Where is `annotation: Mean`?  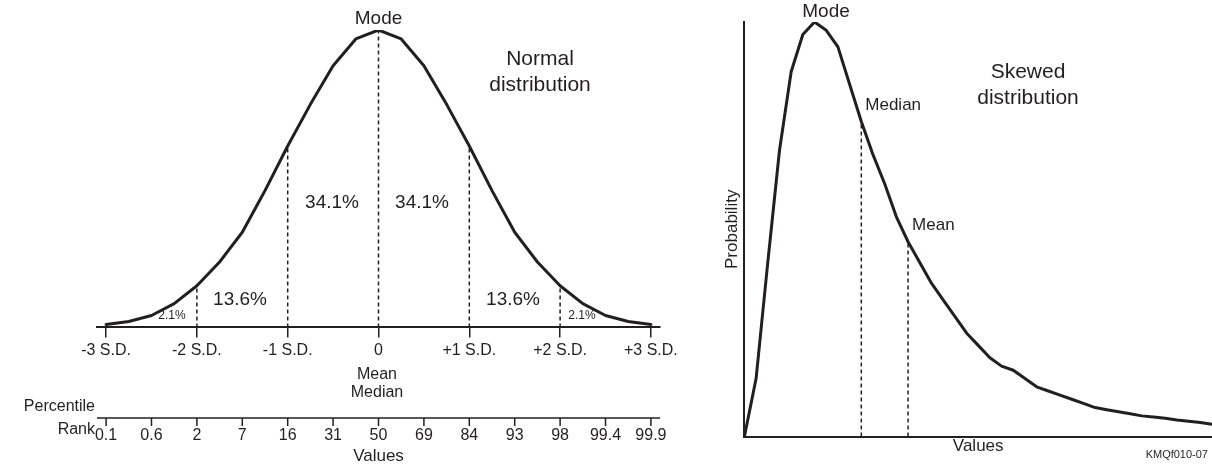
annotation: Mean is located at coordinates (933, 225).